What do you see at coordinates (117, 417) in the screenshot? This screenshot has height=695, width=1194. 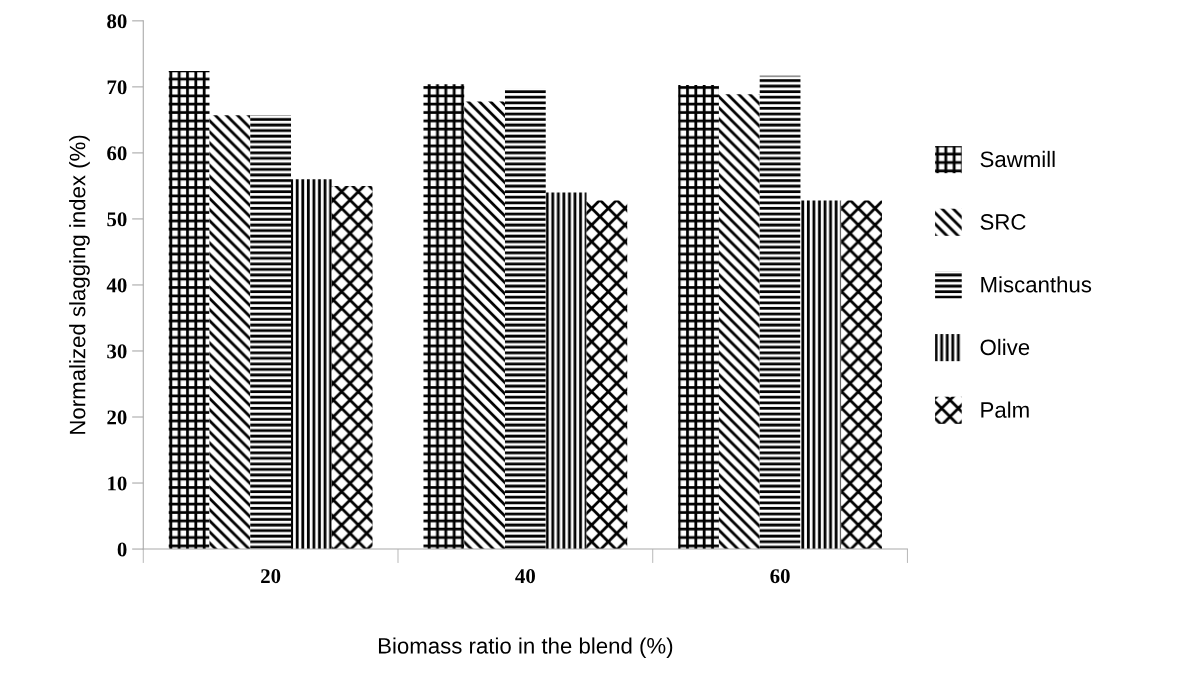 I see `y-tick-label: 20` at bounding box center [117, 417].